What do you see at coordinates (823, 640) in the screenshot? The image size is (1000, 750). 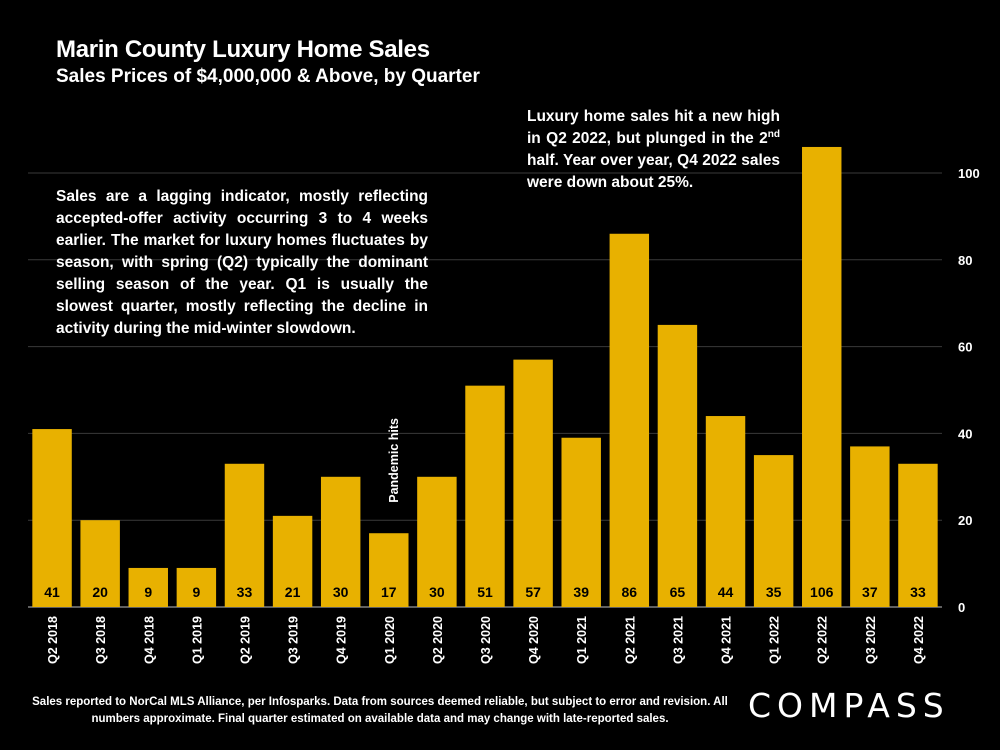 I see `x-tick-label: Q2 2022` at bounding box center [823, 640].